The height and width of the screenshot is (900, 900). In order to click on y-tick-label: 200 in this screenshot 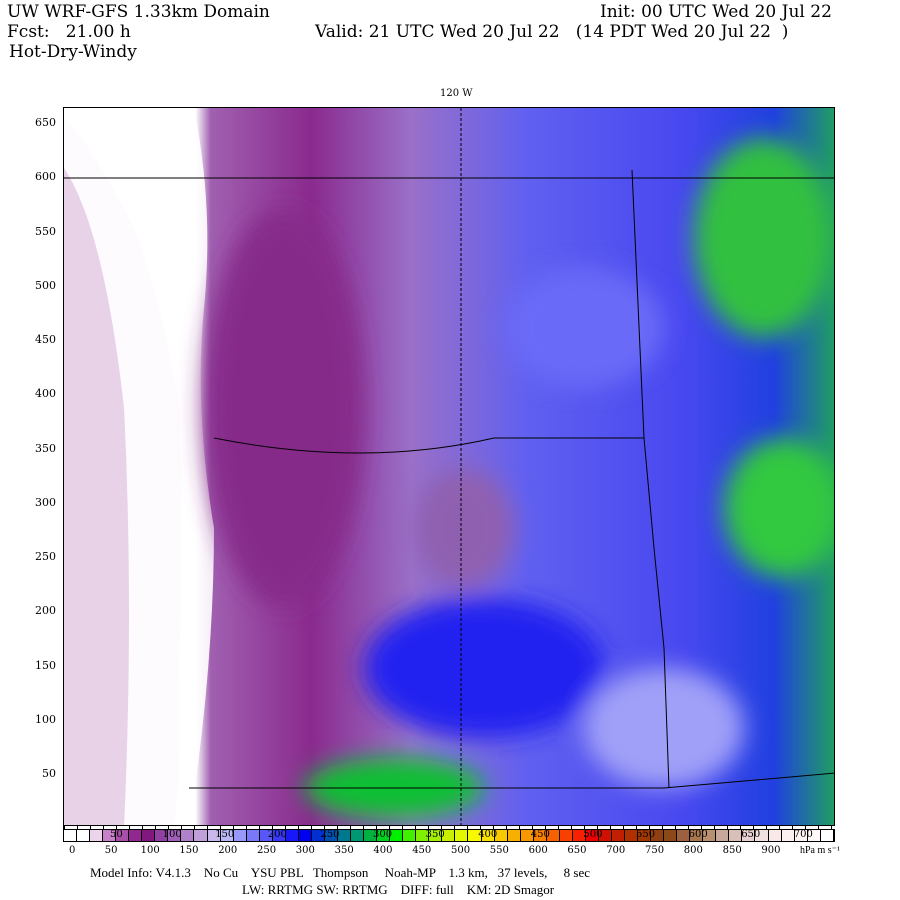, I will do `click(45, 611)`.